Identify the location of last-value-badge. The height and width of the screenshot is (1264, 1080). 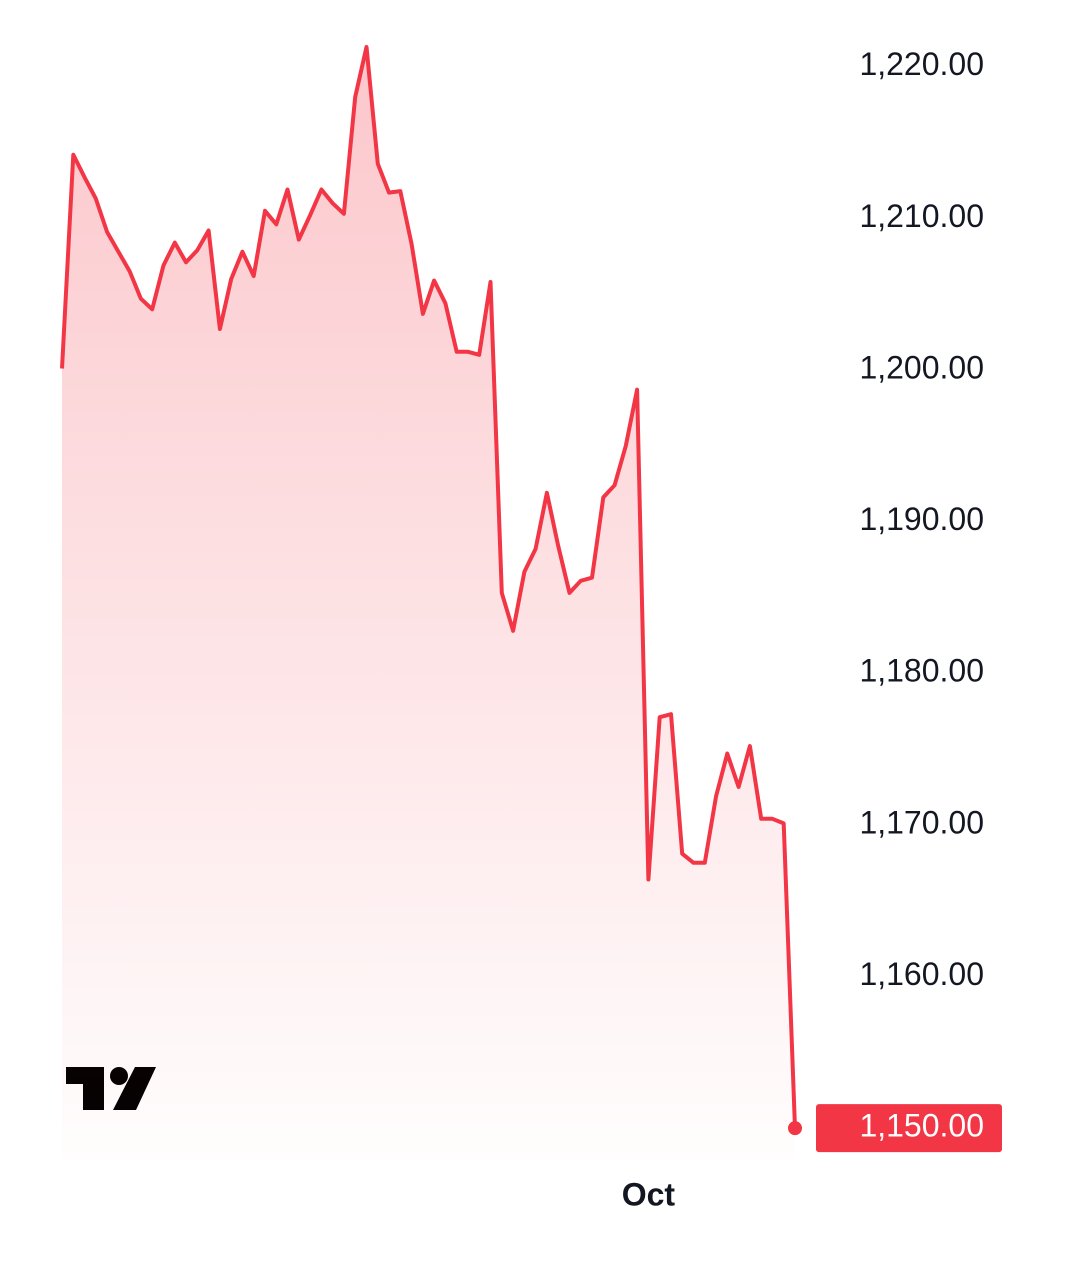
(909, 1128).